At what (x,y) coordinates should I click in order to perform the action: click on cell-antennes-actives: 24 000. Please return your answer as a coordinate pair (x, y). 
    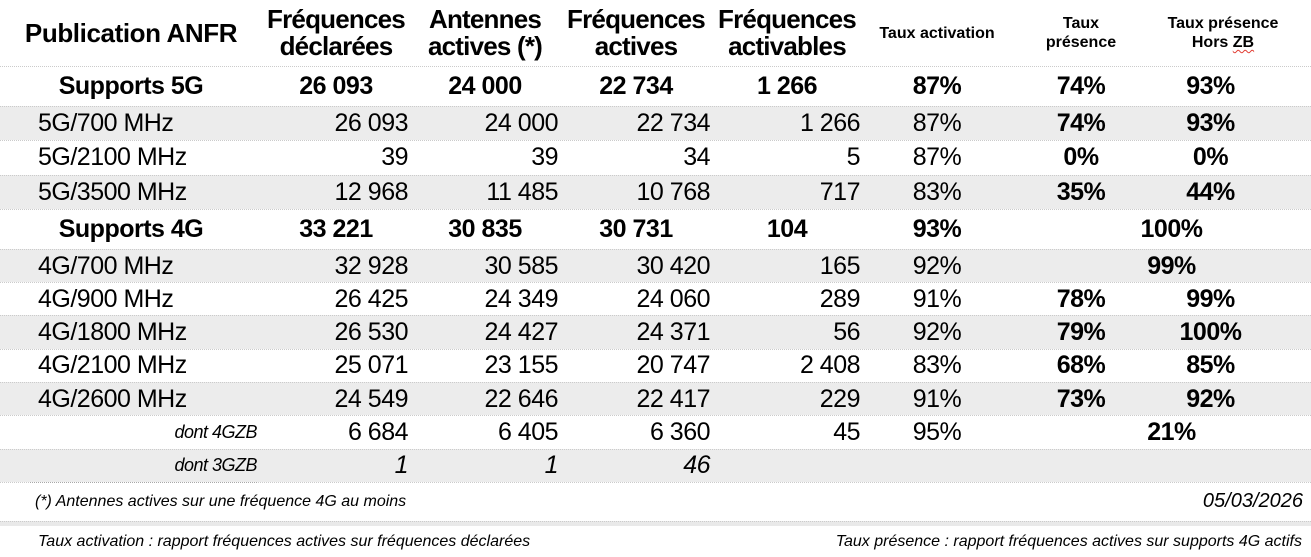
    Looking at the image, I should click on (485, 86).